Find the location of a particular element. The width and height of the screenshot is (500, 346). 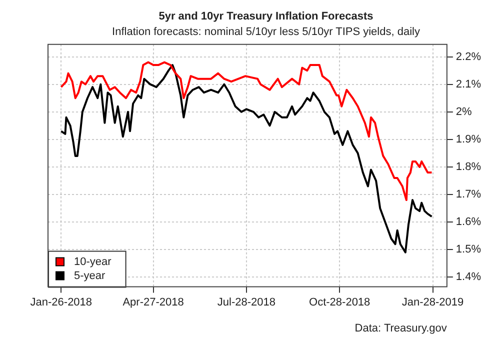

y-tick-label: 1.8% is located at coordinates (469, 167).